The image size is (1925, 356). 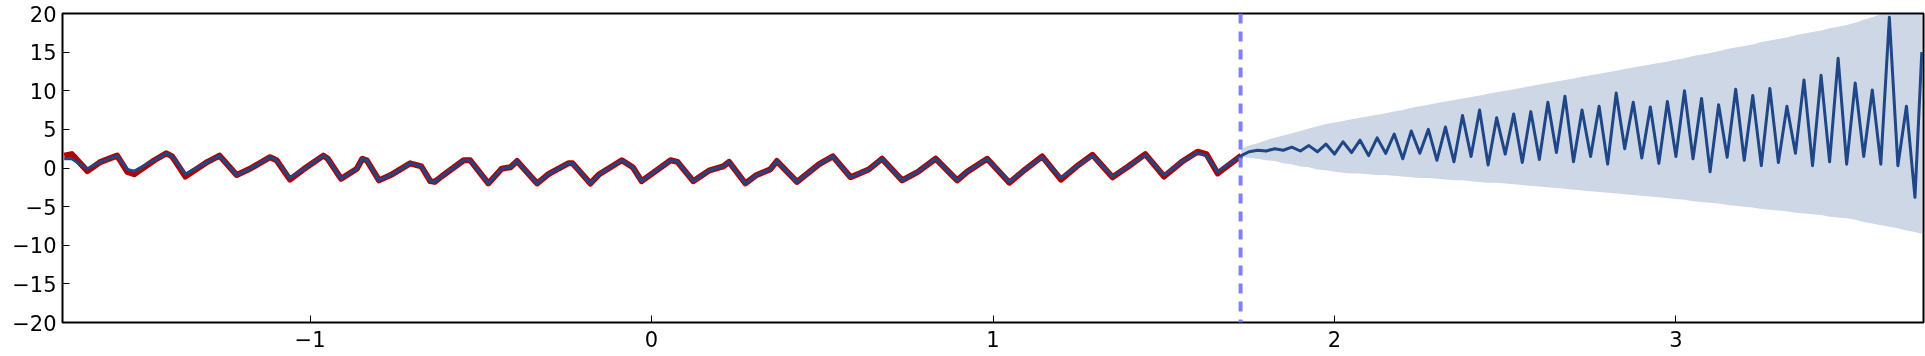 I want to click on y-tick-label: 5, so click(x=50, y=130).